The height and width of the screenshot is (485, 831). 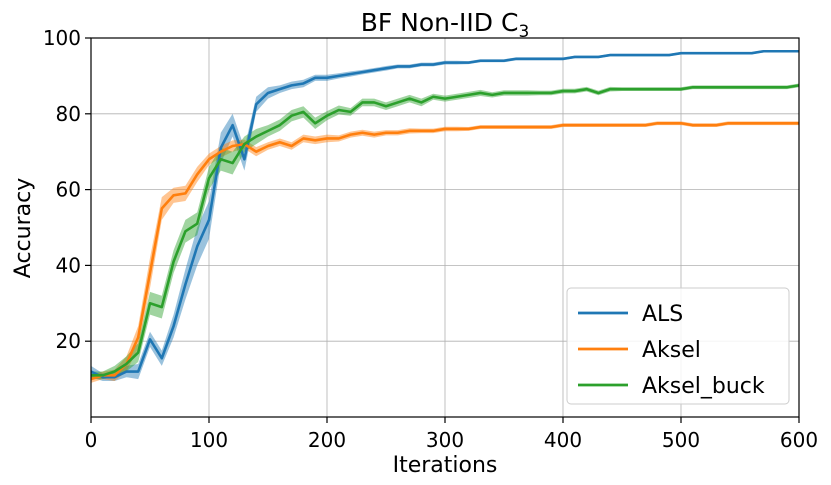 What do you see at coordinates (799, 440) in the screenshot?
I see `x-tick-label: 600` at bounding box center [799, 440].